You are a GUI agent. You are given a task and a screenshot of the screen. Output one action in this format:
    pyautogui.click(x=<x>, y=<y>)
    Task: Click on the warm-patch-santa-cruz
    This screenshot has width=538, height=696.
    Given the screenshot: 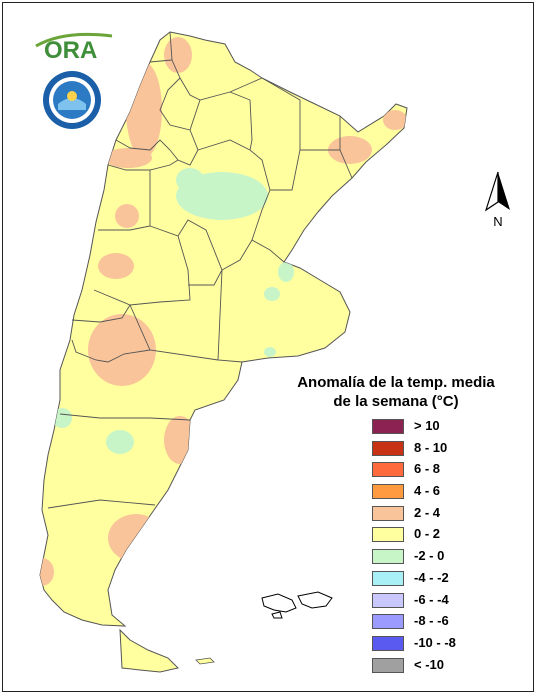 What is the action you would take?
    pyautogui.click(x=136, y=538)
    